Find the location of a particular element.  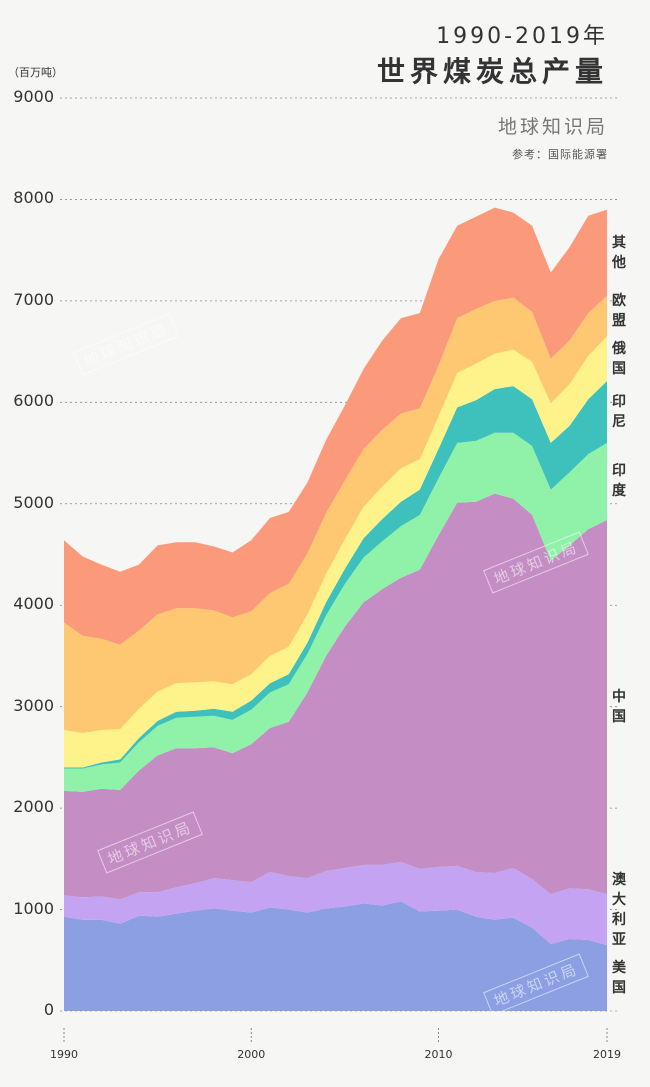

x-tick-label: 2000 is located at coordinates (251, 1054).